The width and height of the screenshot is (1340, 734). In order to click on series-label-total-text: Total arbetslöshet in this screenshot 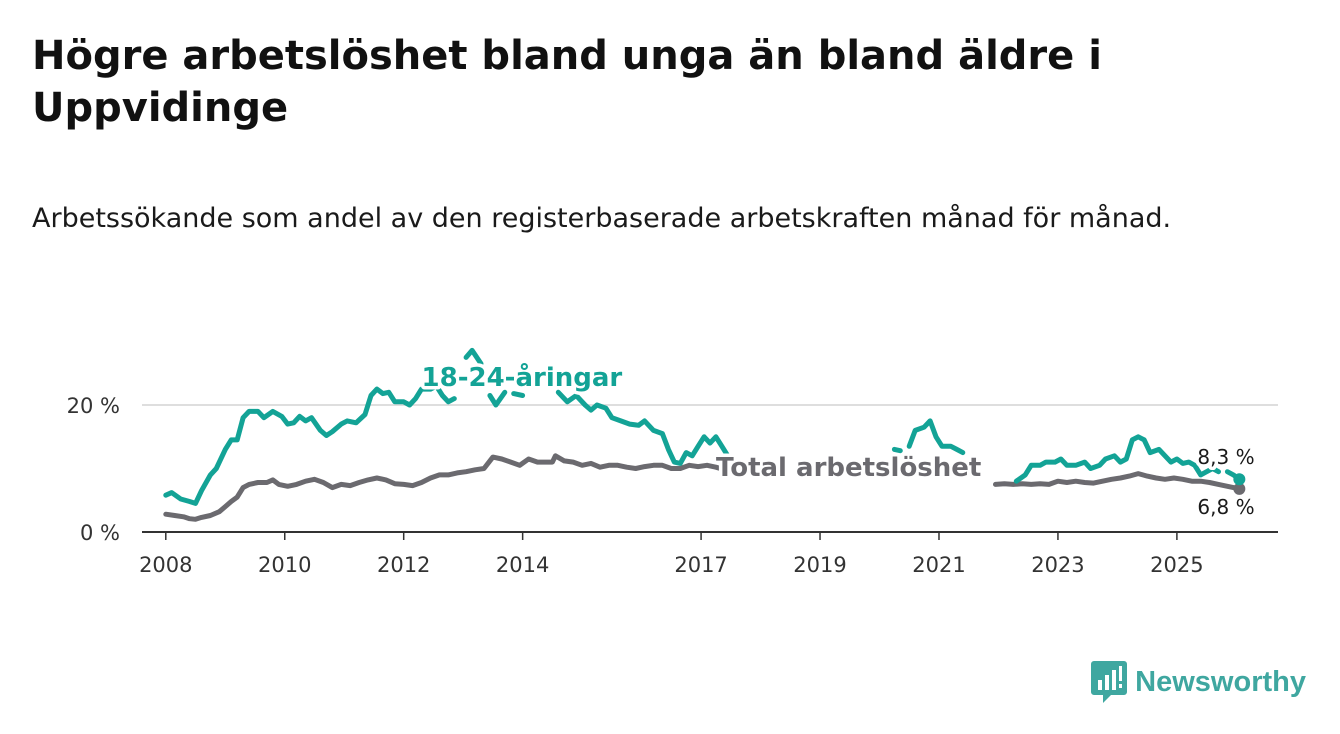, I will do `click(848, 468)`.